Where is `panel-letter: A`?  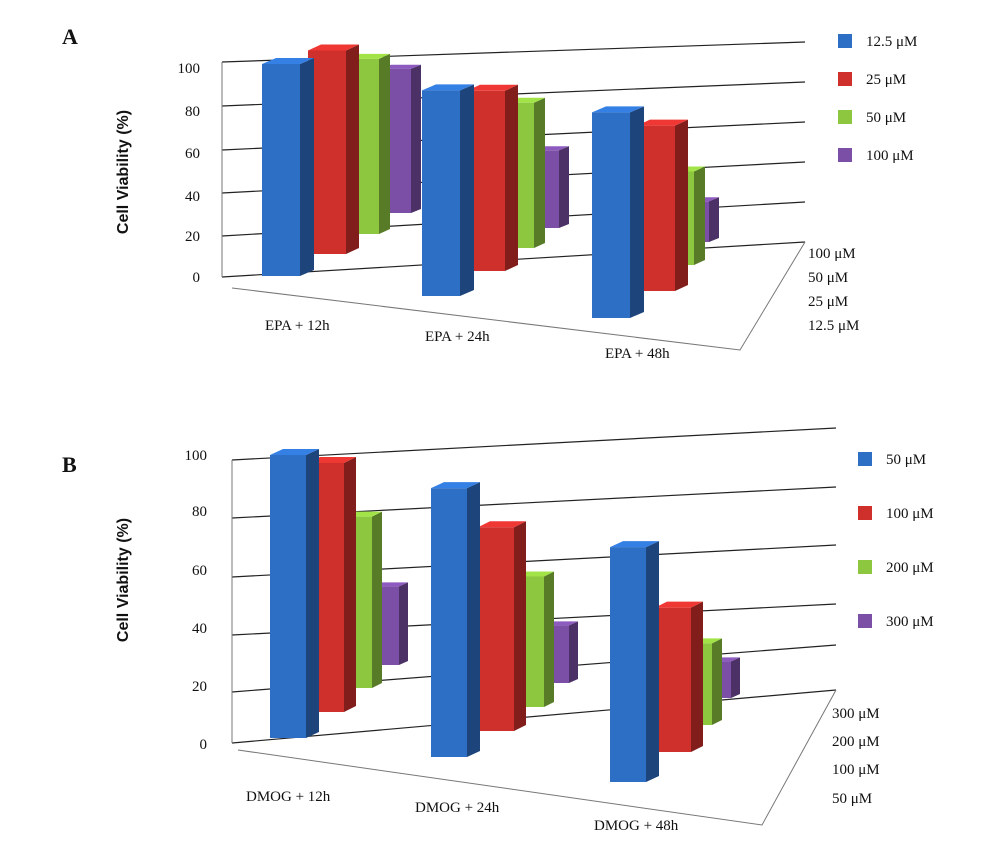
panel-letter: A is located at coordinates (70, 36).